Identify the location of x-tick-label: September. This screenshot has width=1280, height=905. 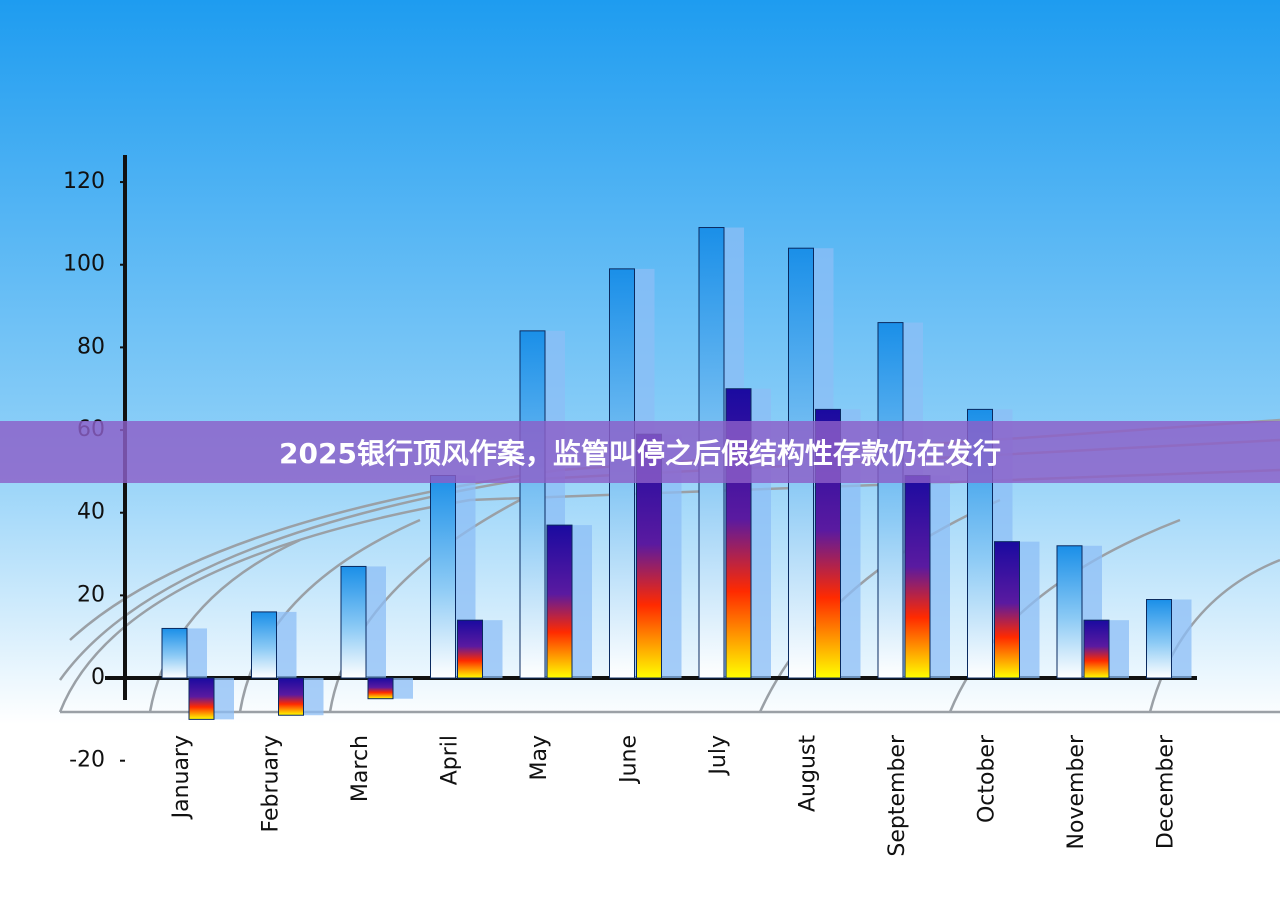
(897, 795).